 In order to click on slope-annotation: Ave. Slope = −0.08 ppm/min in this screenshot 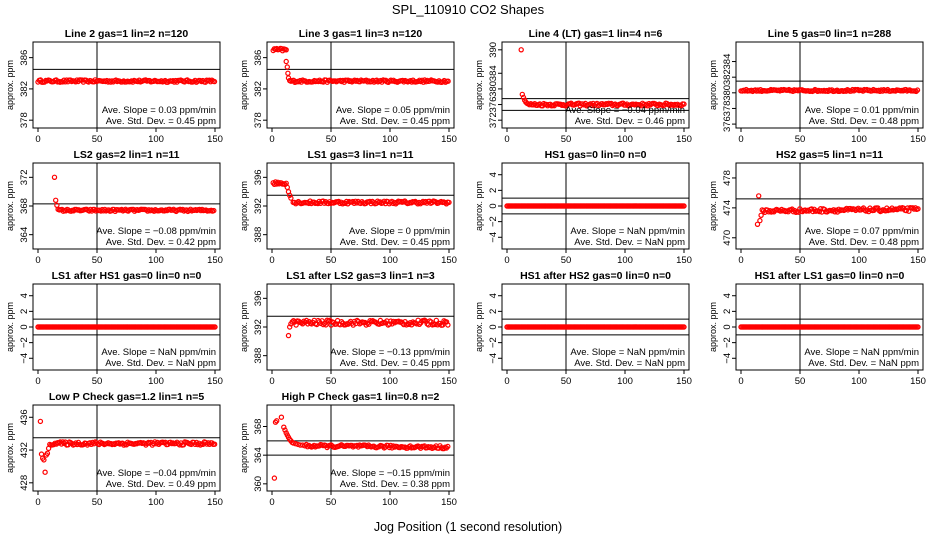, I will do `click(156, 231)`.